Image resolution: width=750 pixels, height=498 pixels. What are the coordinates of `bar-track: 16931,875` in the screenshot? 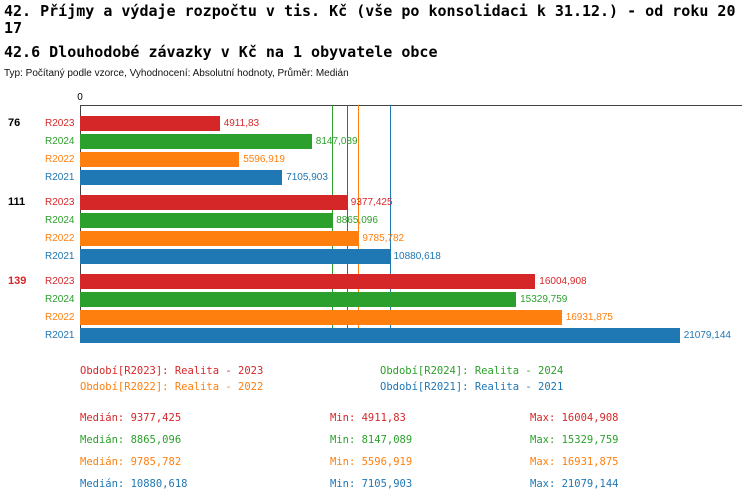 It's located at (415, 317).